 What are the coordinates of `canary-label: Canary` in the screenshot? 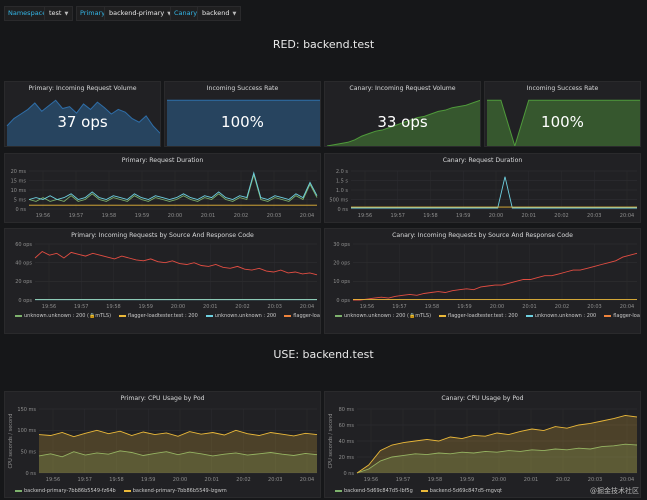 It's located at (186, 13).